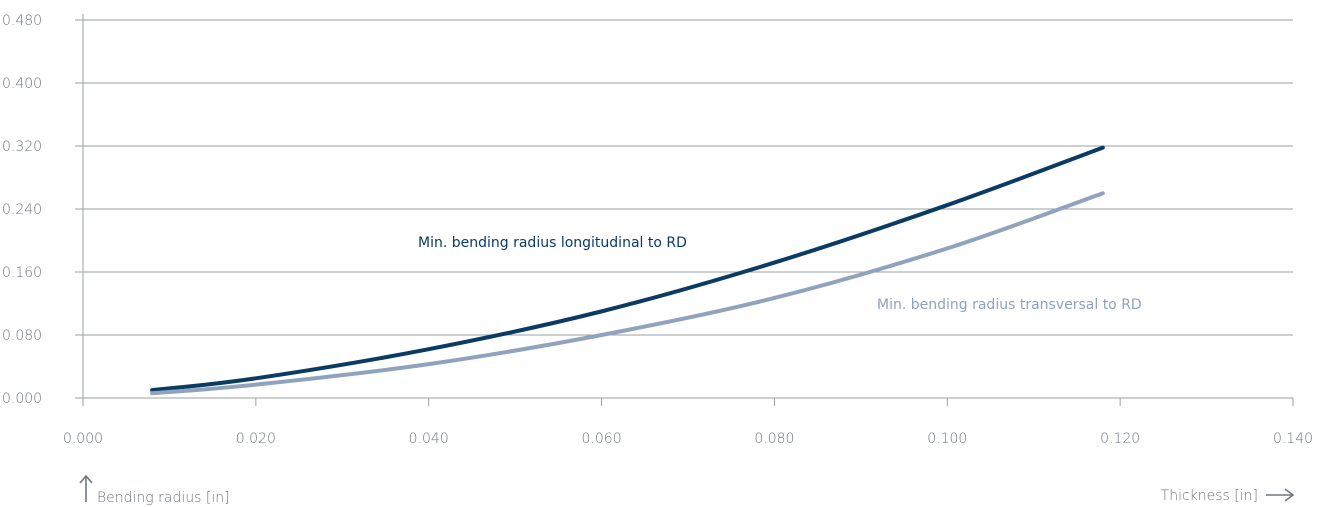 This screenshot has width=1328, height=507. Describe the element at coordinates (1209, 496) in the screenshot. I see `x-axis-label: Thickness [in]` at that location.